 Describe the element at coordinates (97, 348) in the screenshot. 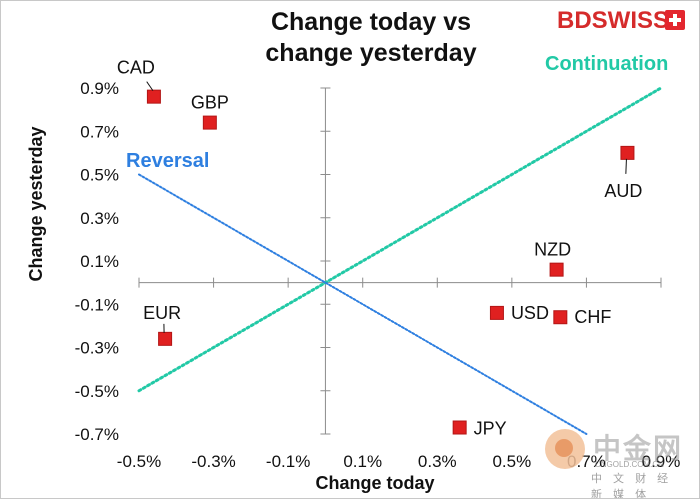

I see `y-tick-label: -0.3%` at that location.